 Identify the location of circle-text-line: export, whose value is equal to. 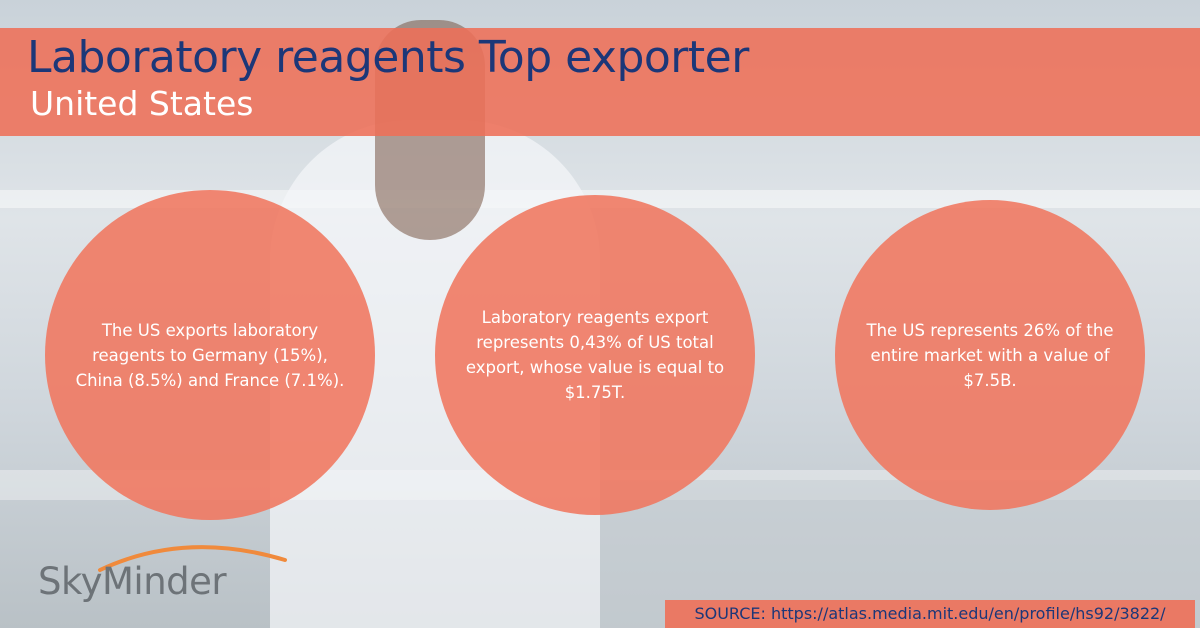
(595, 367).